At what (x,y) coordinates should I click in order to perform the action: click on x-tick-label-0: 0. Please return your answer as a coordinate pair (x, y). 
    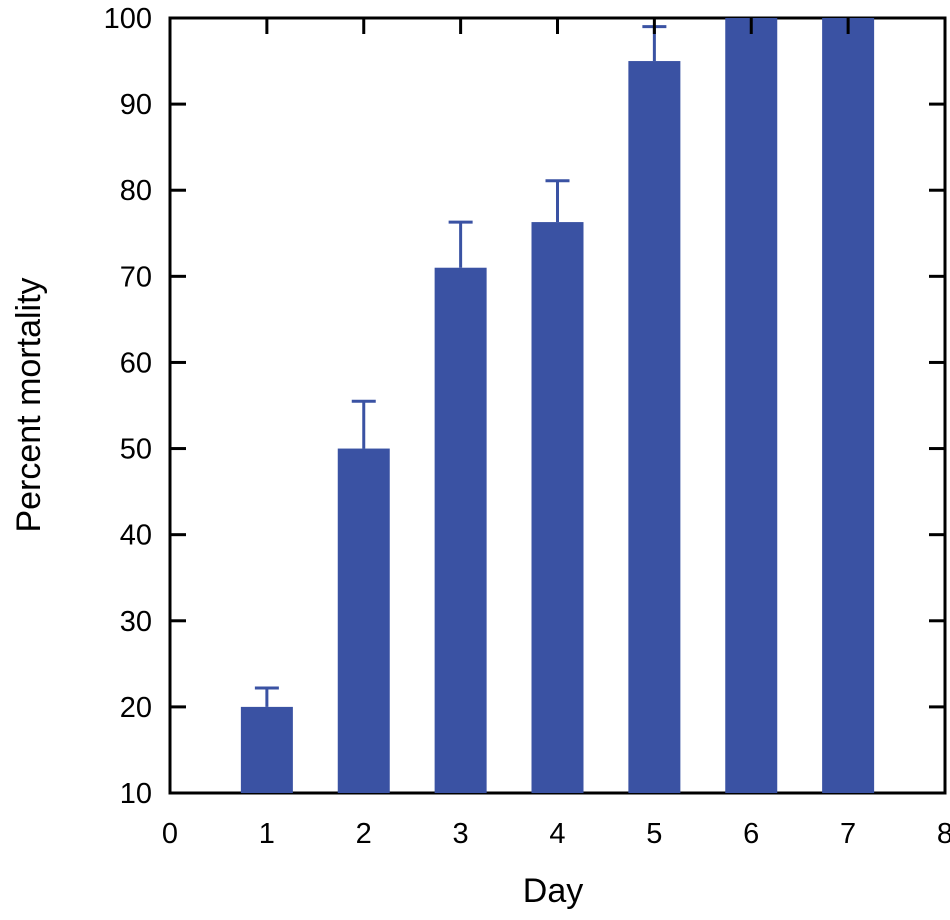
    Looking at the image, I should click on (170, 834).